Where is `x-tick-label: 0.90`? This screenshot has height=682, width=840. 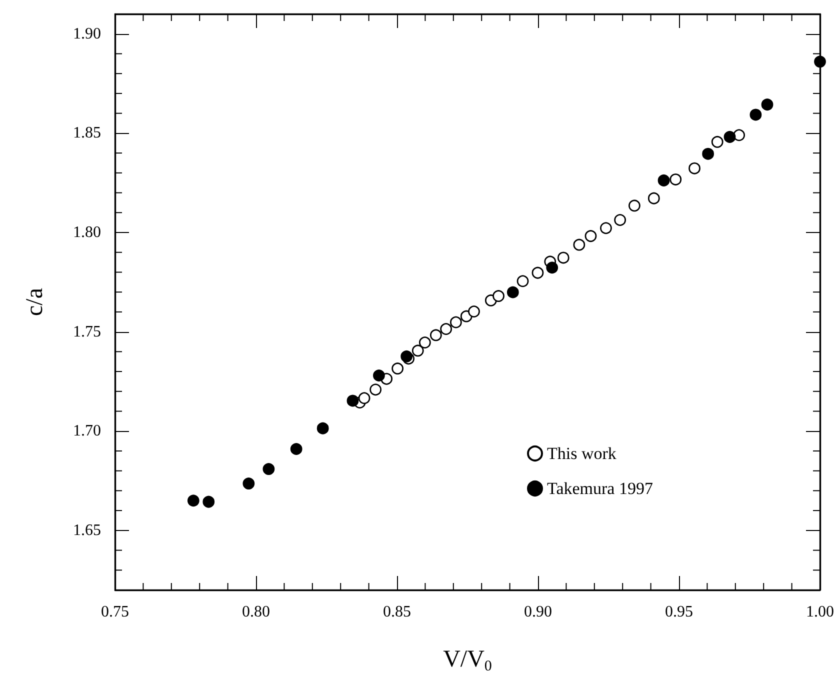
x-tick-label: 0.90 is located at coordinates (538, 612).